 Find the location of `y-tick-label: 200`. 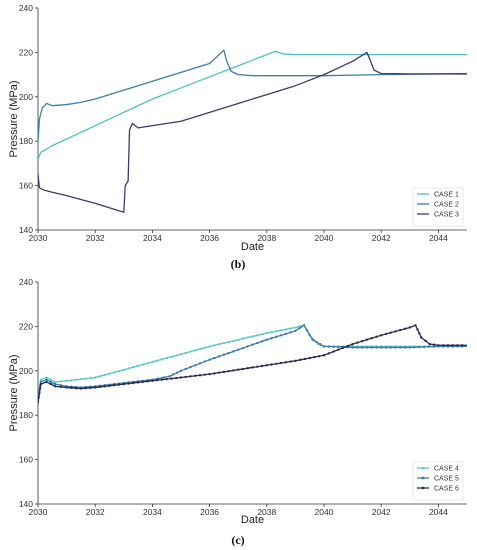

y-tick-label: 200 is located at coordinates (26, 371).